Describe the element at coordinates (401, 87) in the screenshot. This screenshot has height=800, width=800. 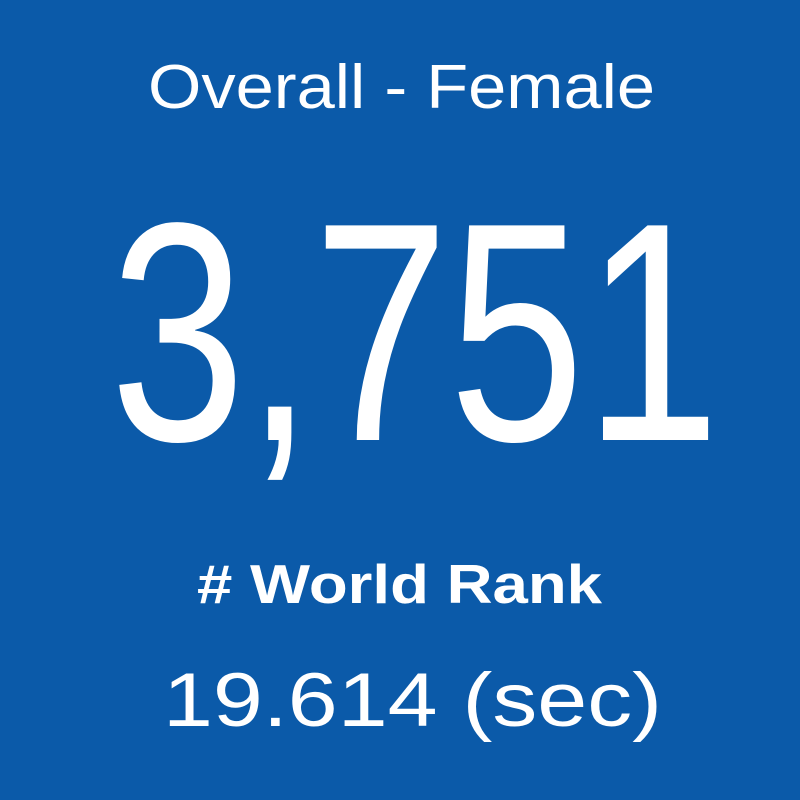
I see `tile-title: Overall - Female` at that location.